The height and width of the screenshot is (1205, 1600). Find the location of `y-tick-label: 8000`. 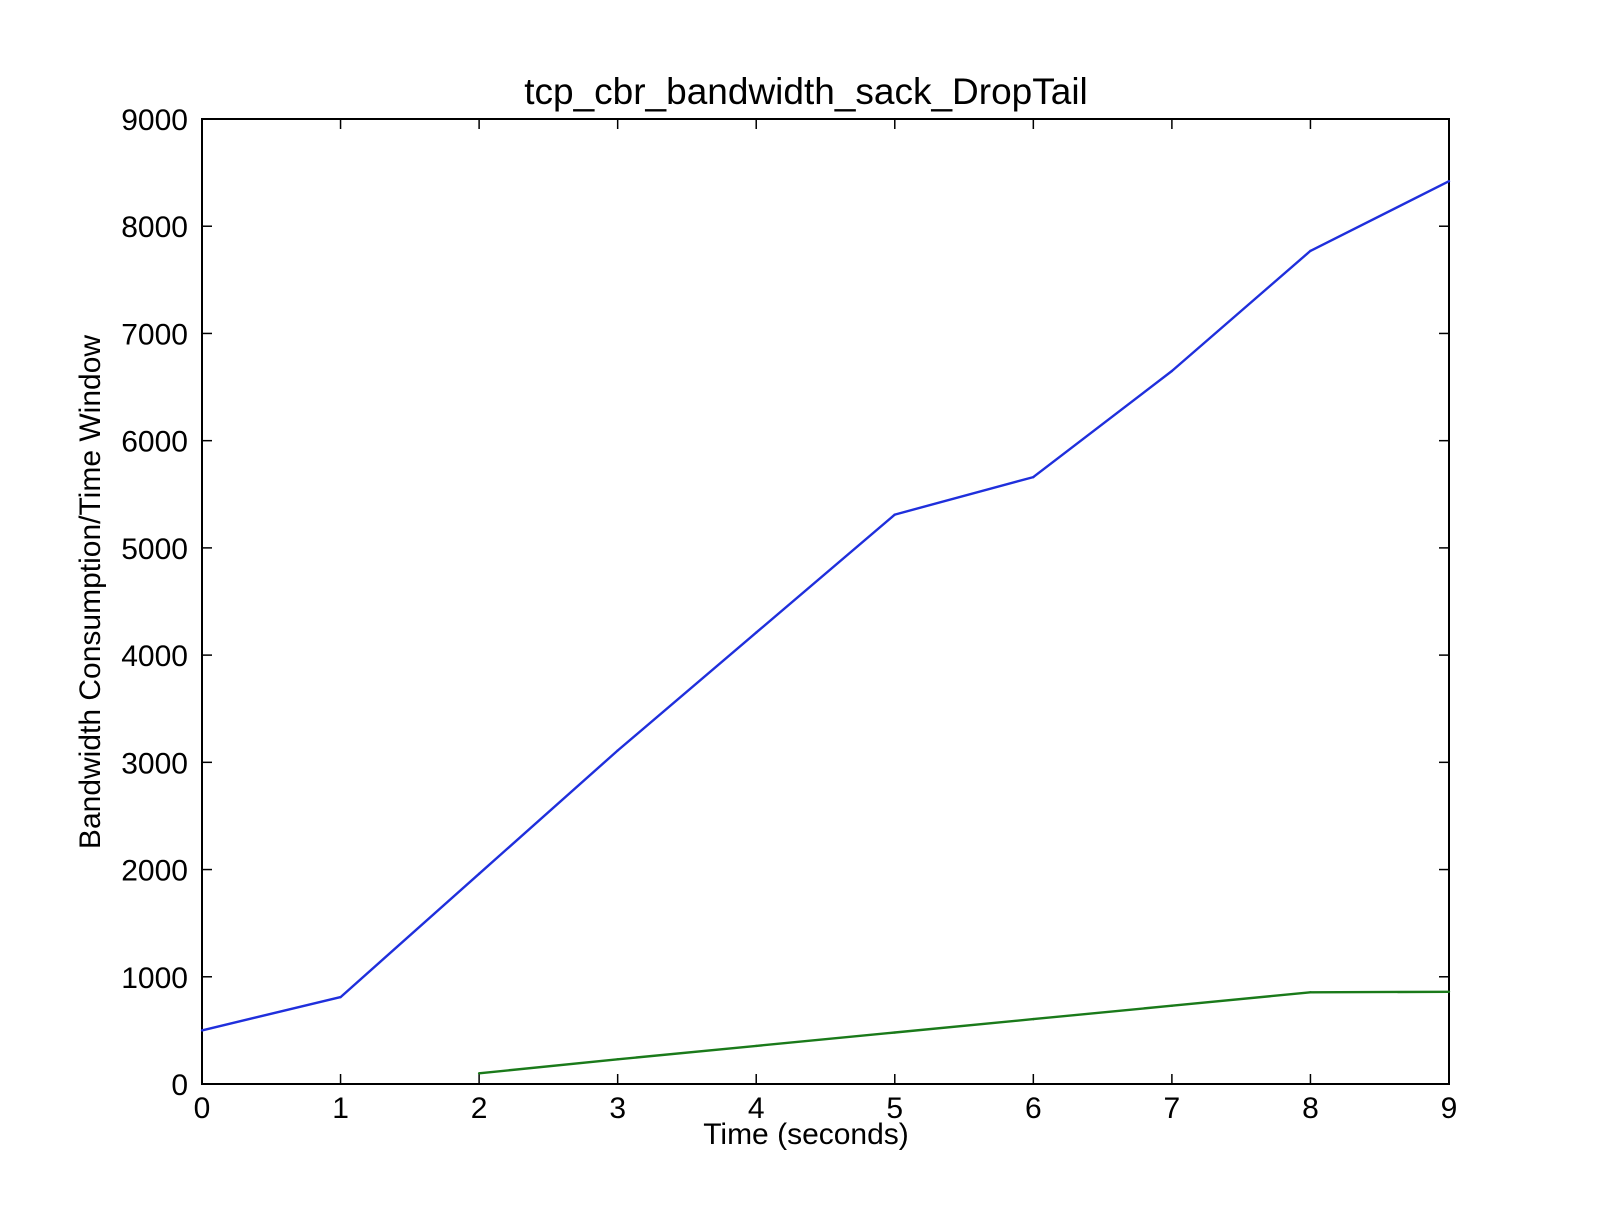

y-tick-label: 8000 is located at coordinates (154, 227).